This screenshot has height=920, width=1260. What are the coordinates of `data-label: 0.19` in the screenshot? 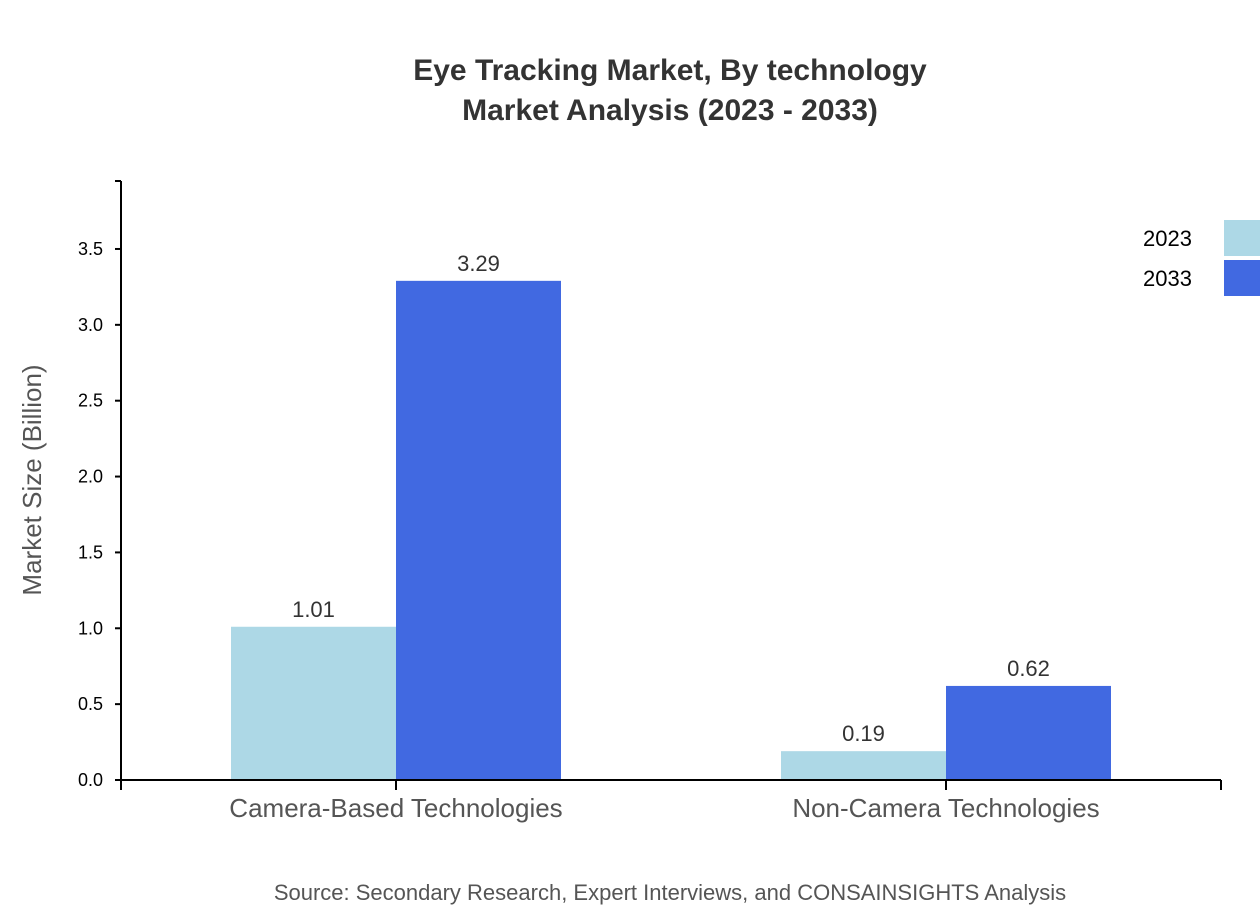 It's located at (863, 733).